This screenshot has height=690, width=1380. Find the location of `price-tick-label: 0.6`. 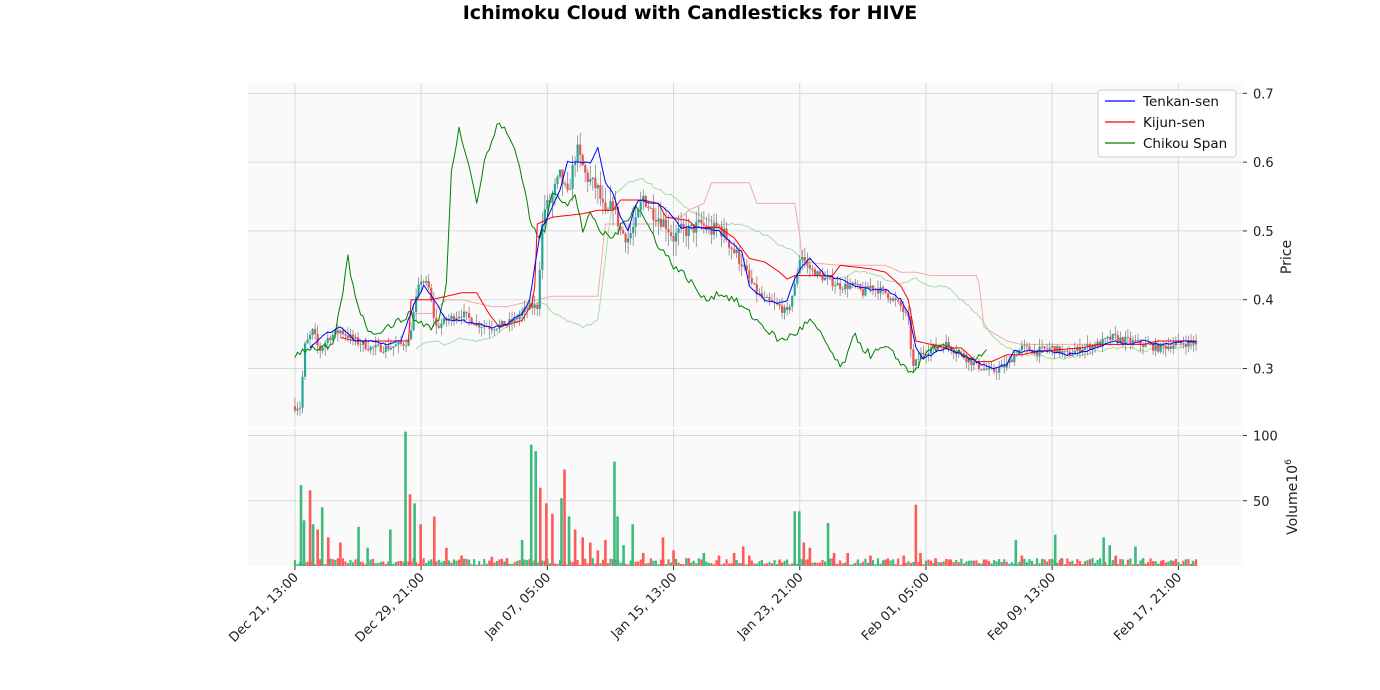

price-tick-label: 0.6 is located at coordinates (1263, 163).